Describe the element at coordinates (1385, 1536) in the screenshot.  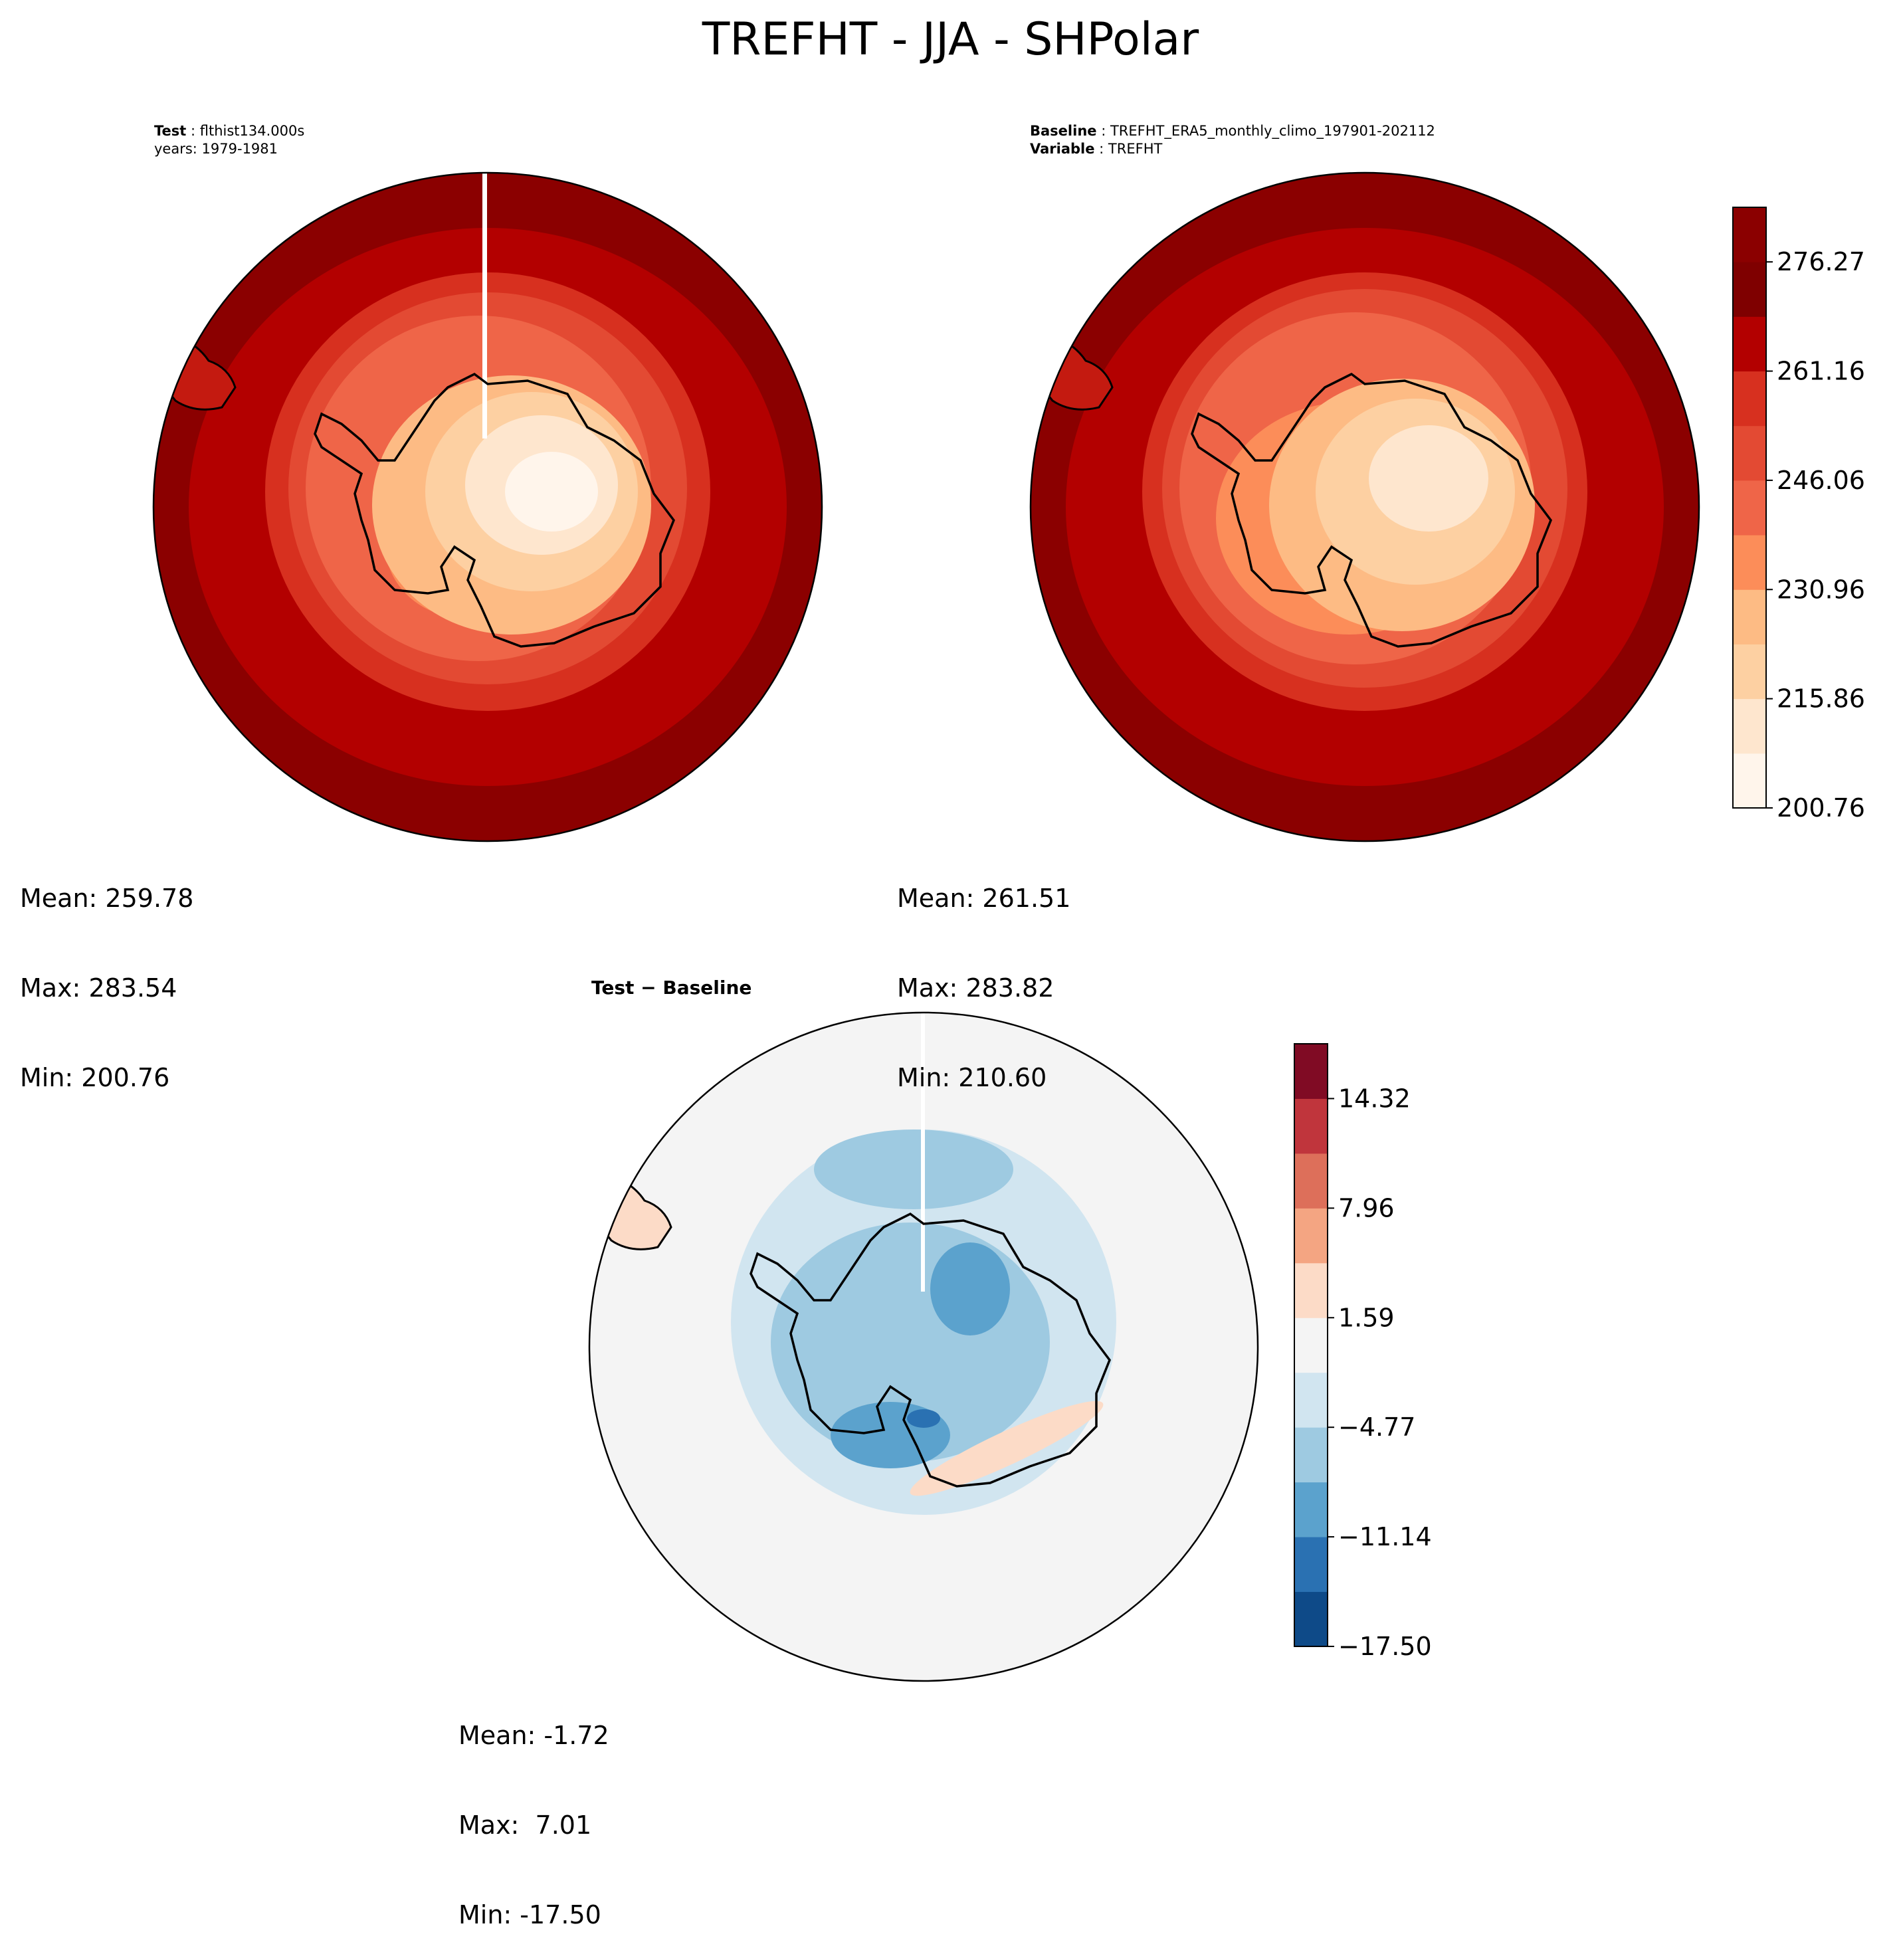
I see `diff-colorbar-tick-label: −11.14` at that location.